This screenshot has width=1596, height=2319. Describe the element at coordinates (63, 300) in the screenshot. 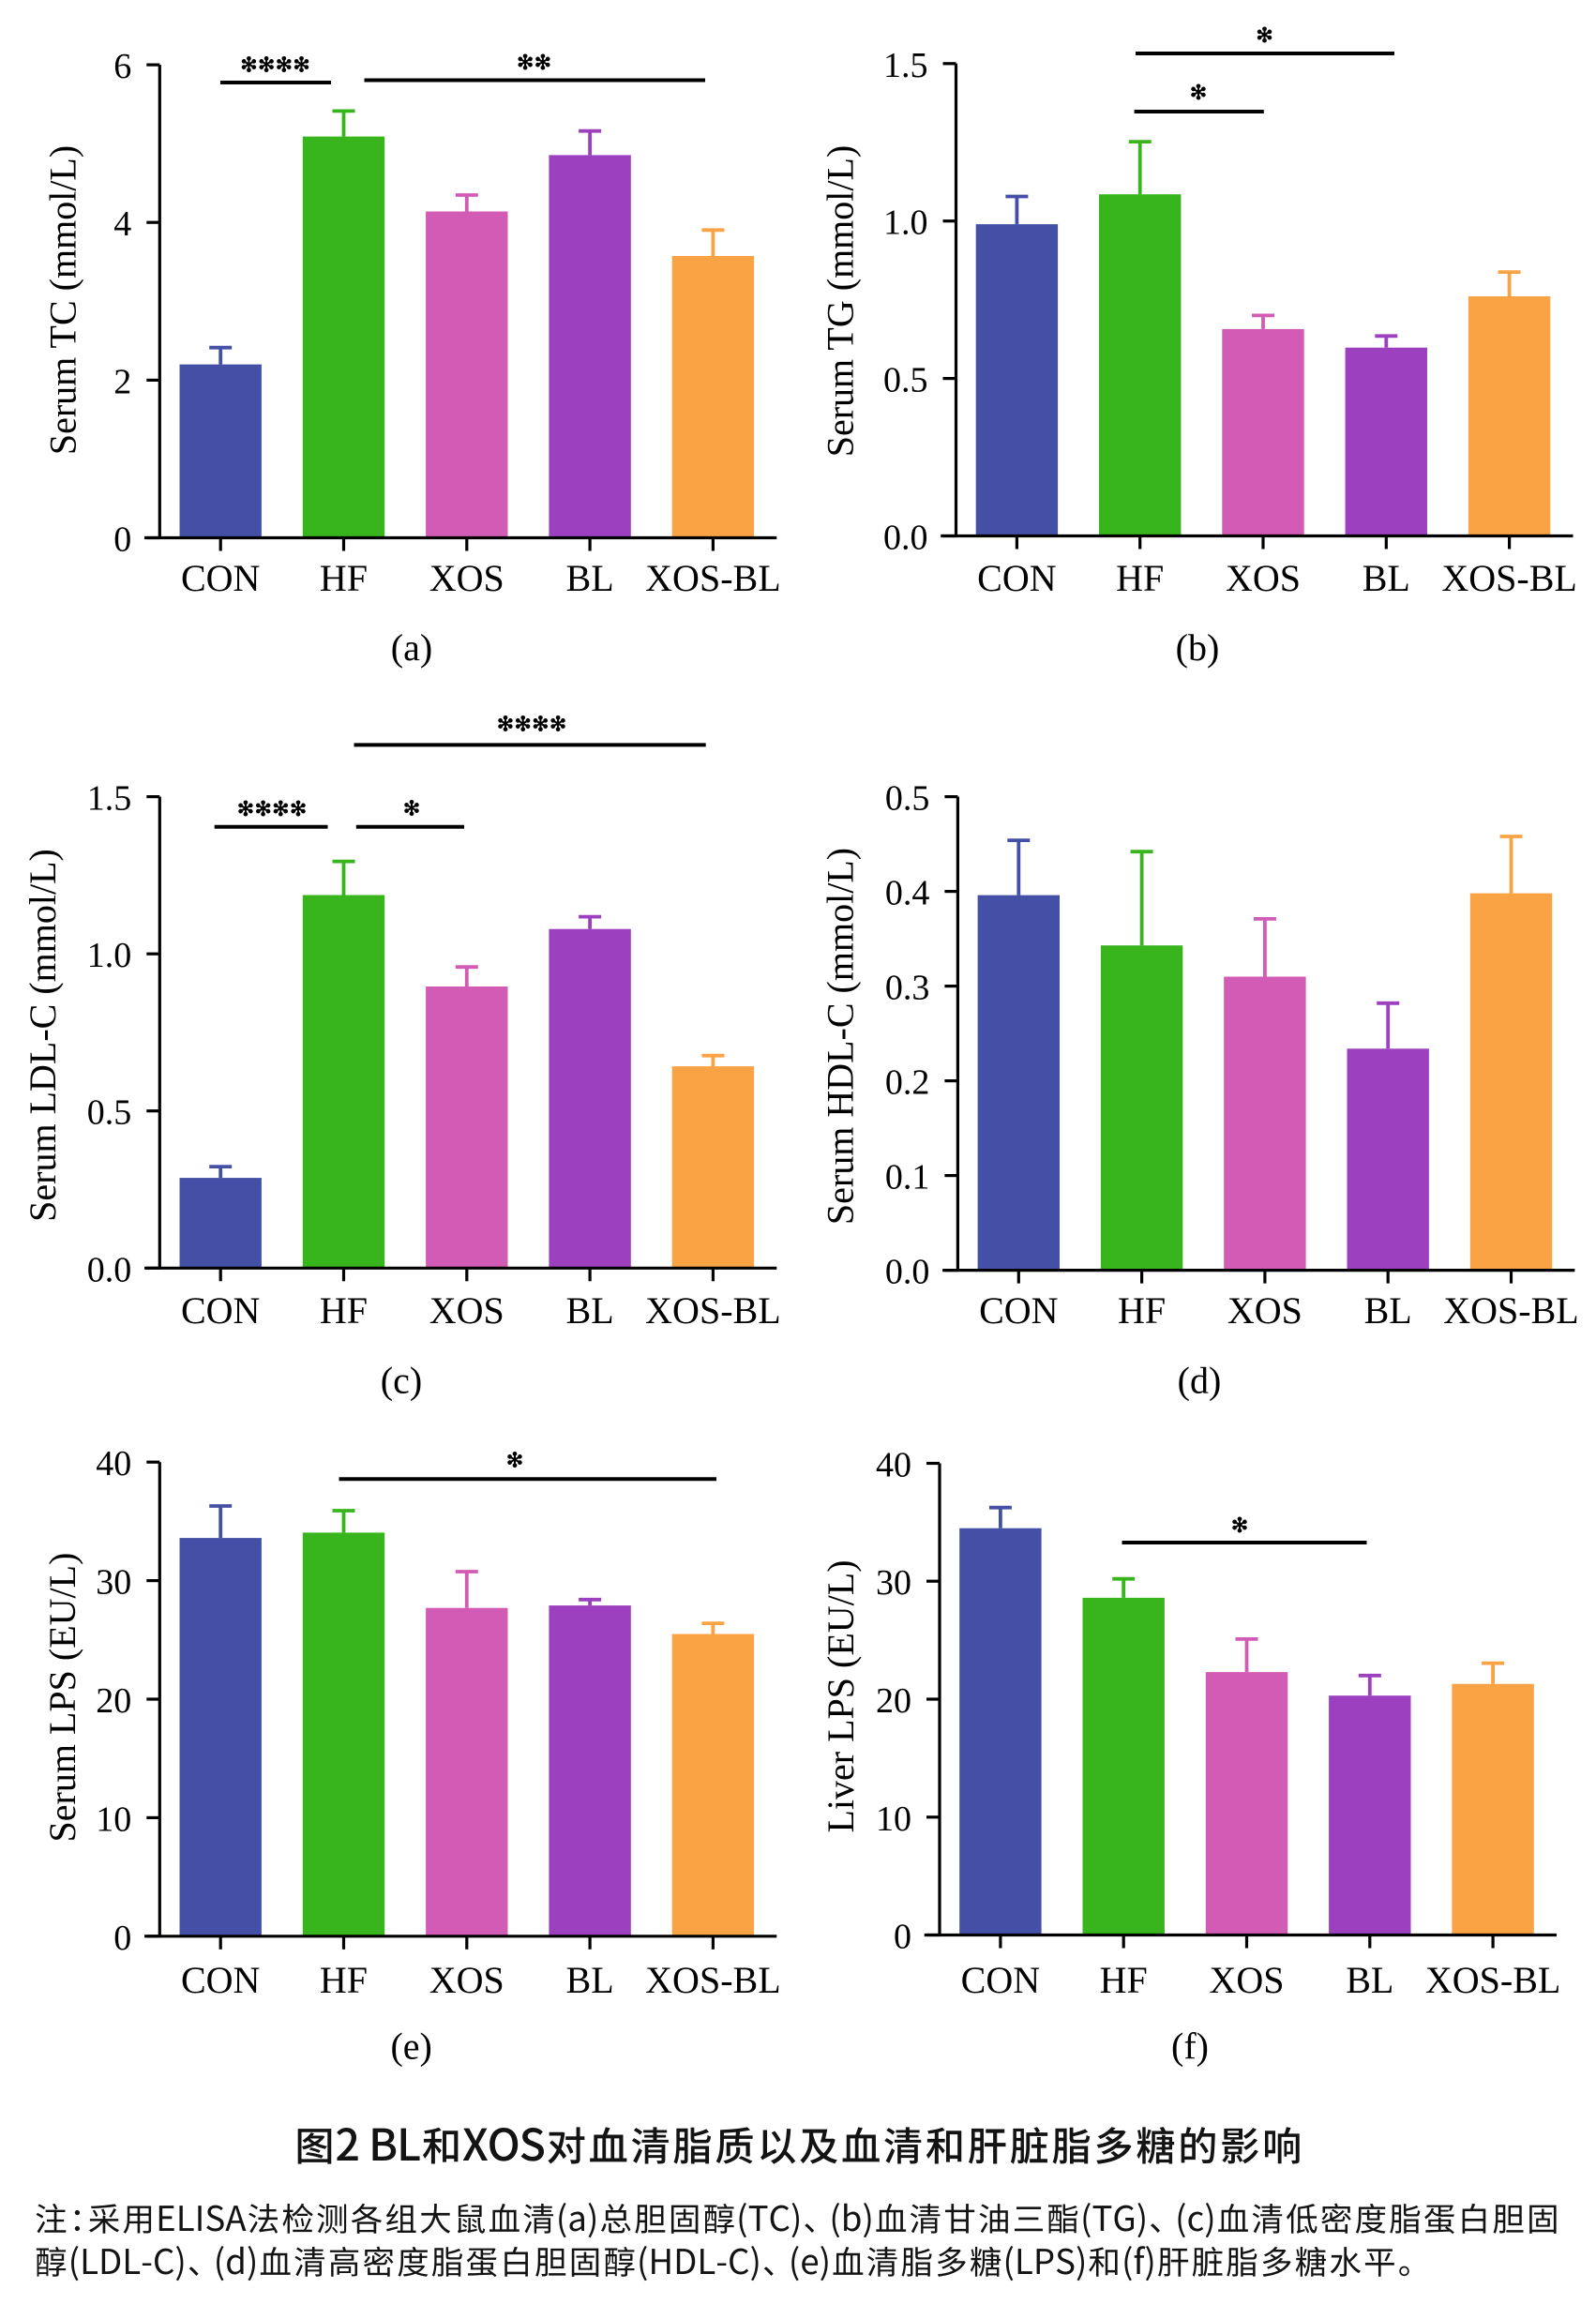

I see `svg-text: Serum TC (mmol/L)` at that location.